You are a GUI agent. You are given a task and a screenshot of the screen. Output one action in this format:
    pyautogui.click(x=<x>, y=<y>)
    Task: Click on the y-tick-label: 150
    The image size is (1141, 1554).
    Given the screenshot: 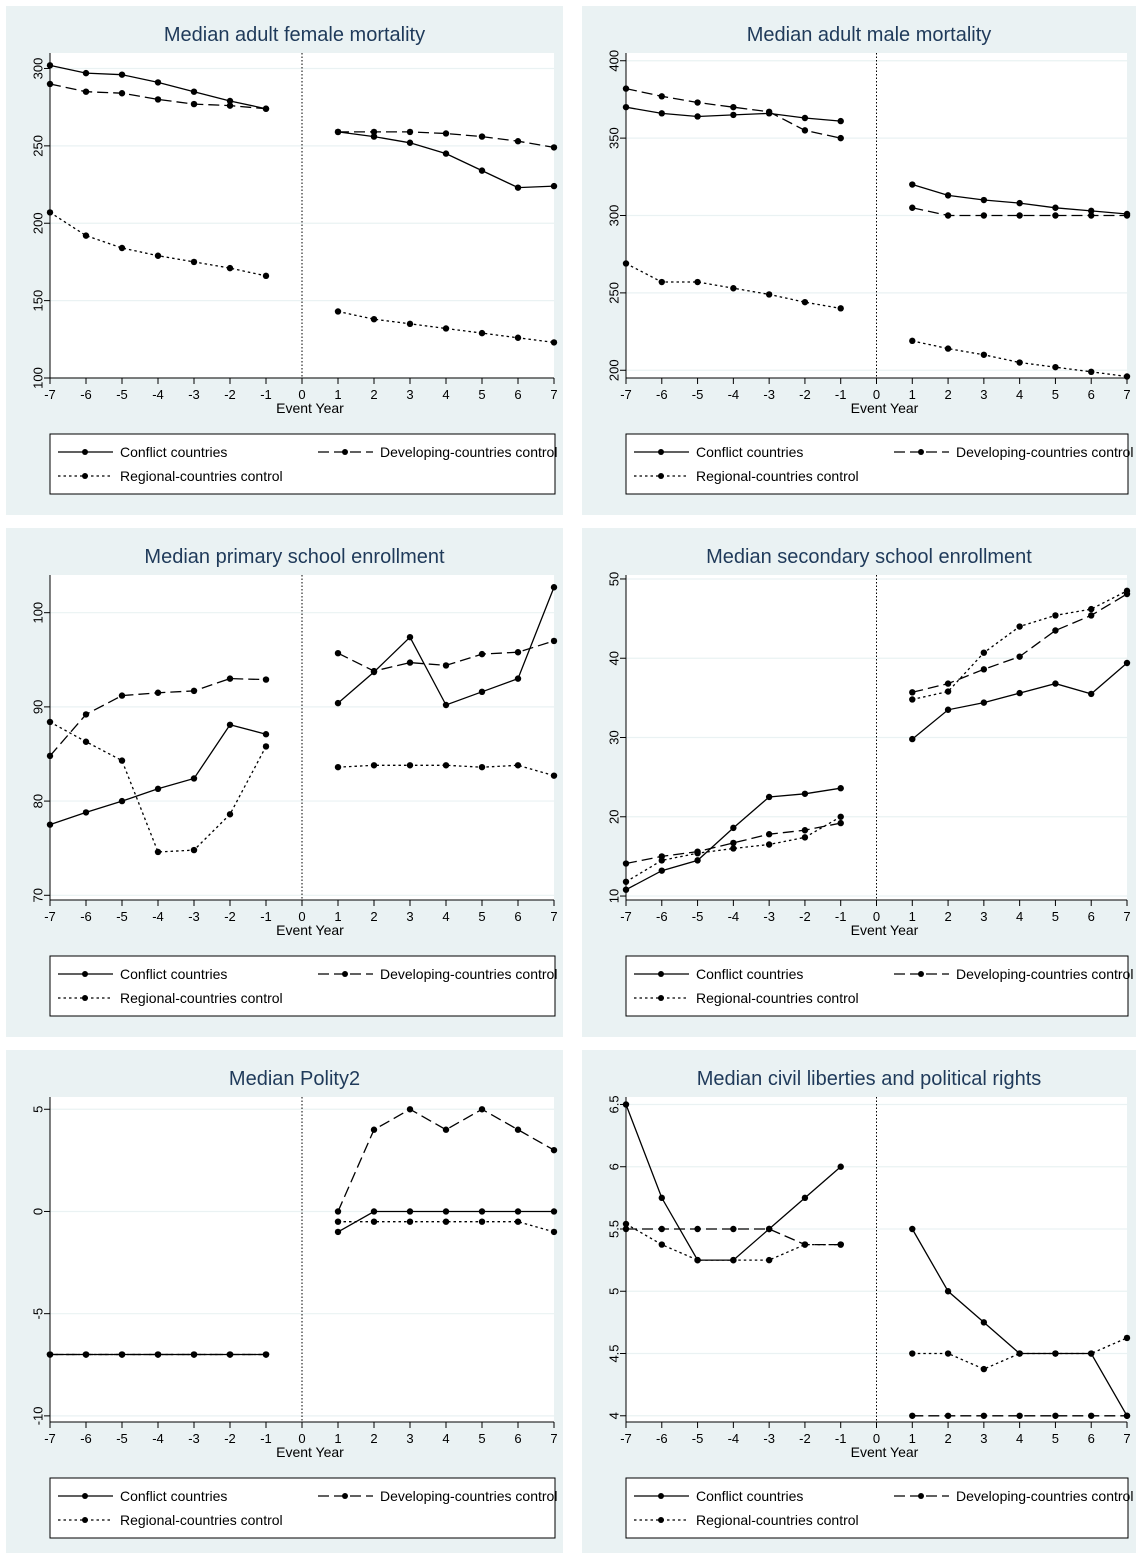 What is the action you would take?
    pyautogui.click(x=38, y=301)
    